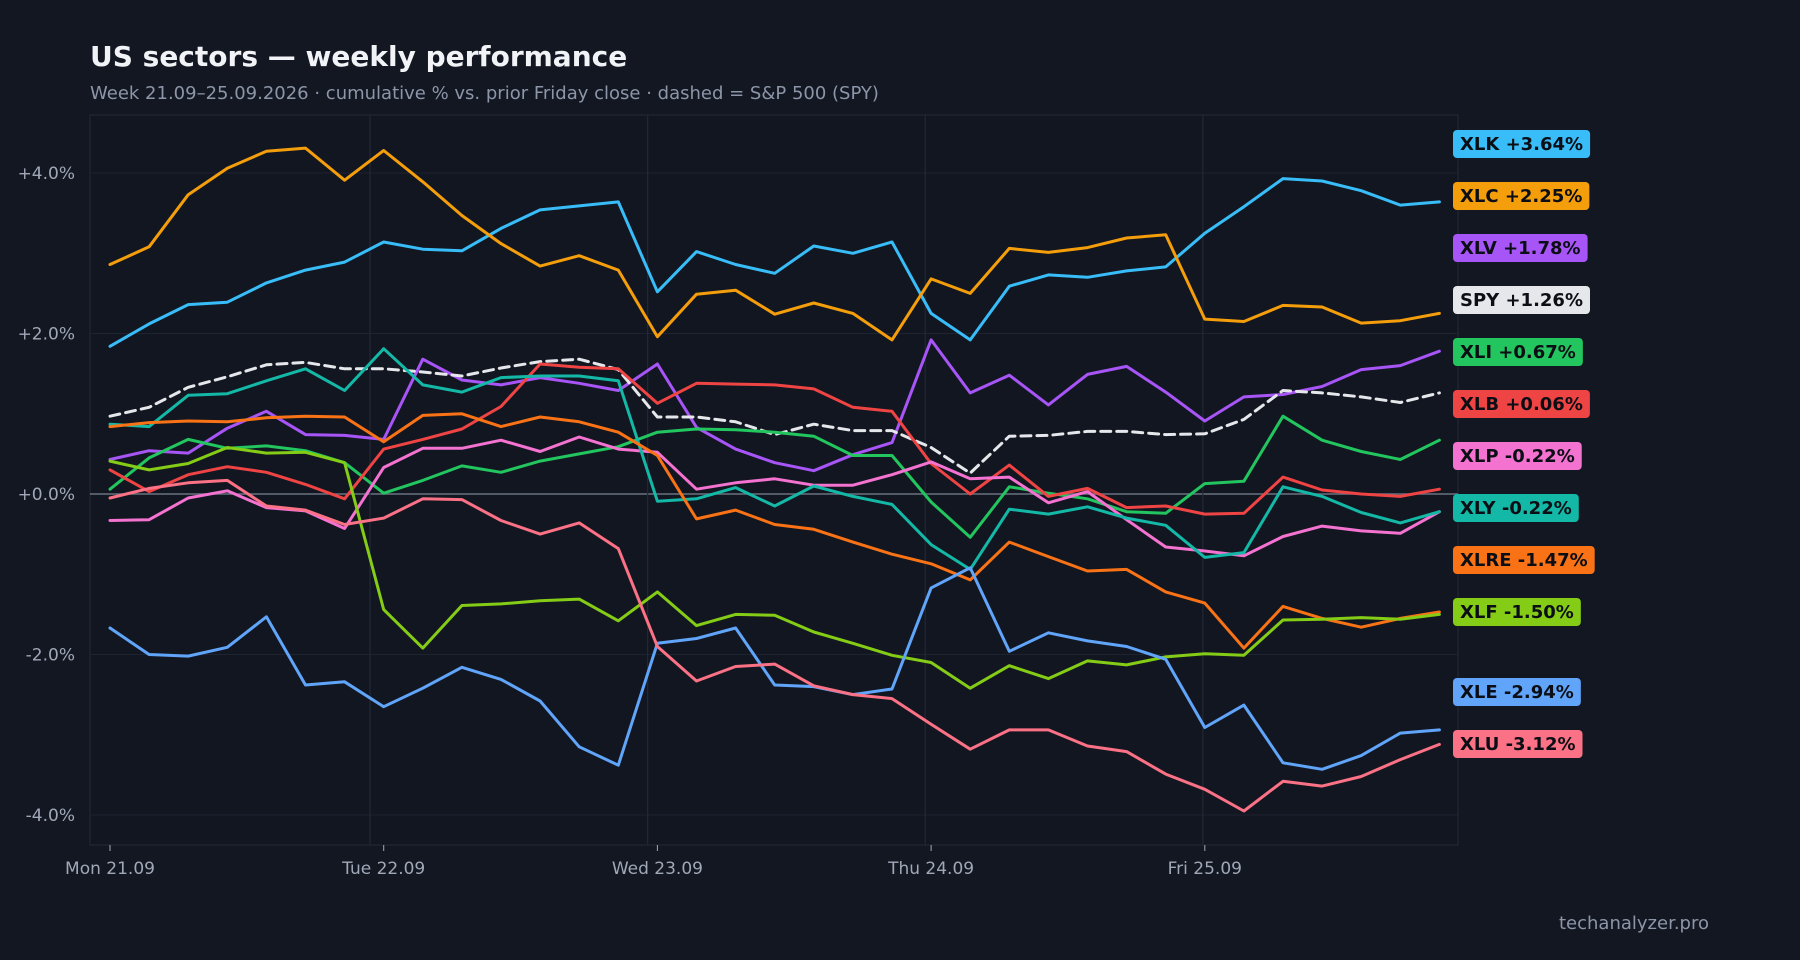 The width and height of the screenshot is (1800, 960). I want to click on end-label-xlf: XLF -1.50%, so click(1517, 612).